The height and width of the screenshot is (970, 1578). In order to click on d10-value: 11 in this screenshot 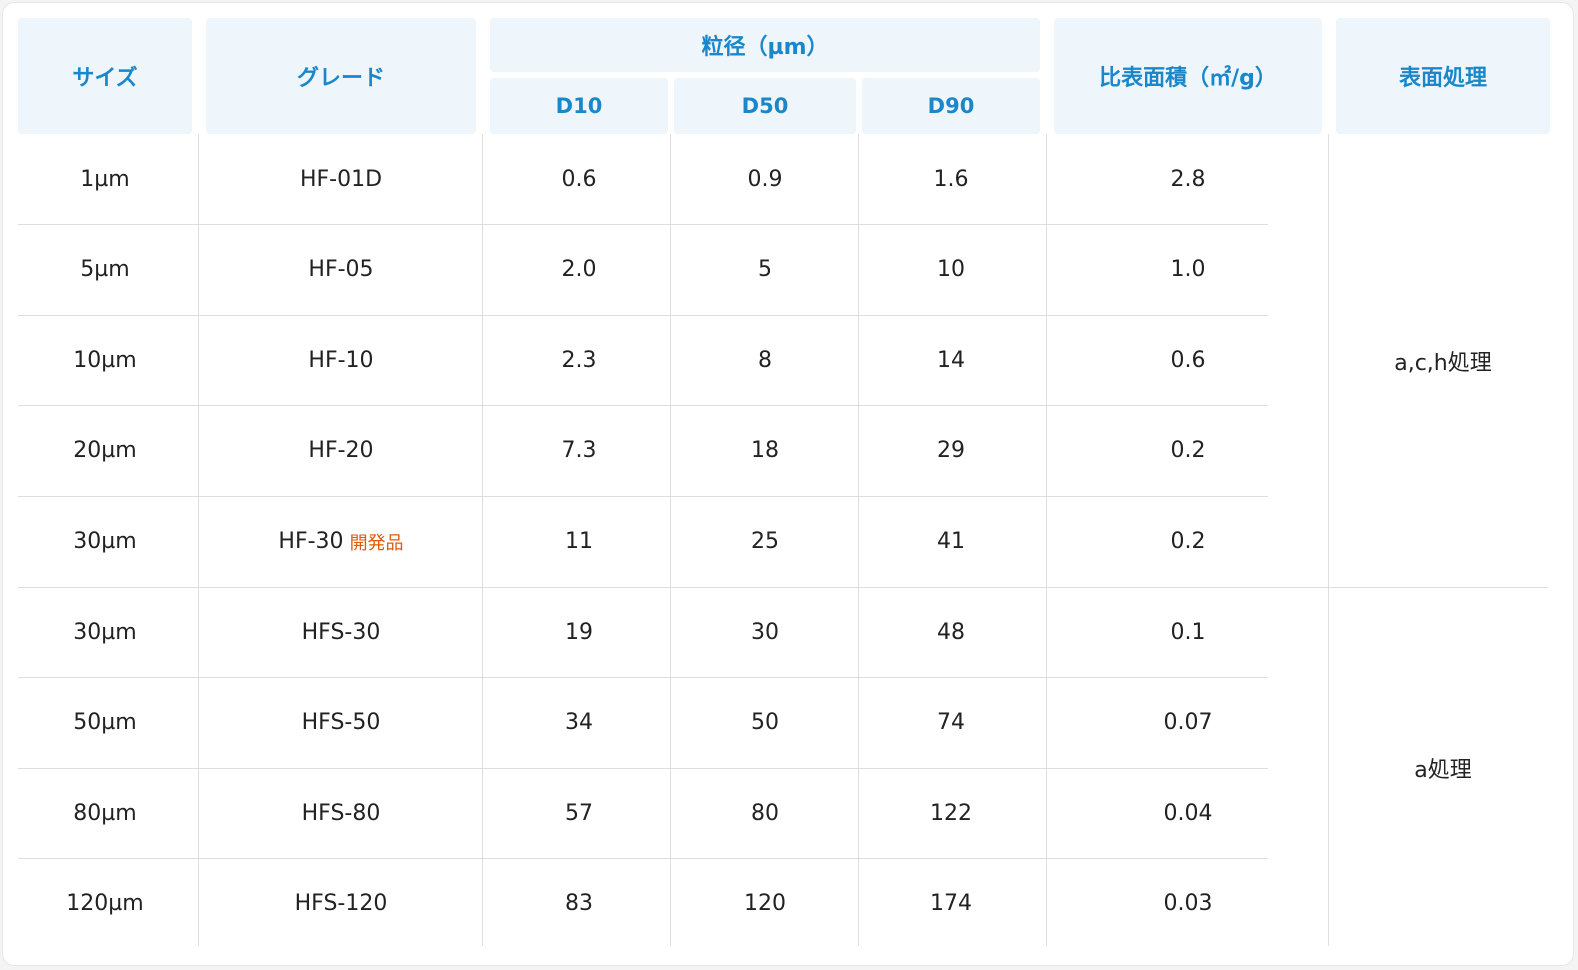, I will do `click(579, 541)`.